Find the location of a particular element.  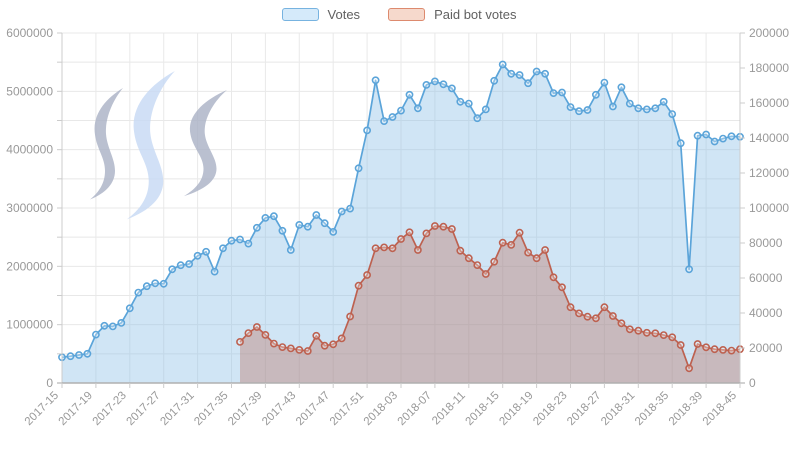

legend-item-votes: Votes is located at coordinates (320, 14).